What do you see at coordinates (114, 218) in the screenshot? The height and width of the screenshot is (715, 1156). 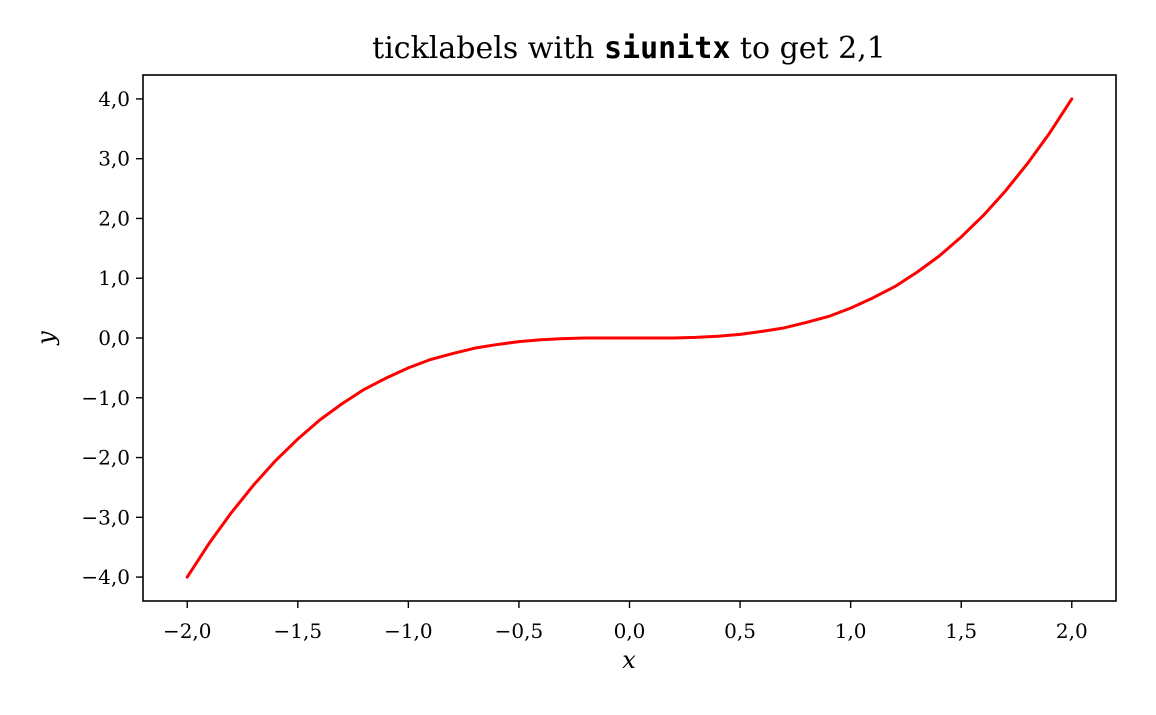 I see `y-tick-label: 2,0` at bounding box center [114, 218].